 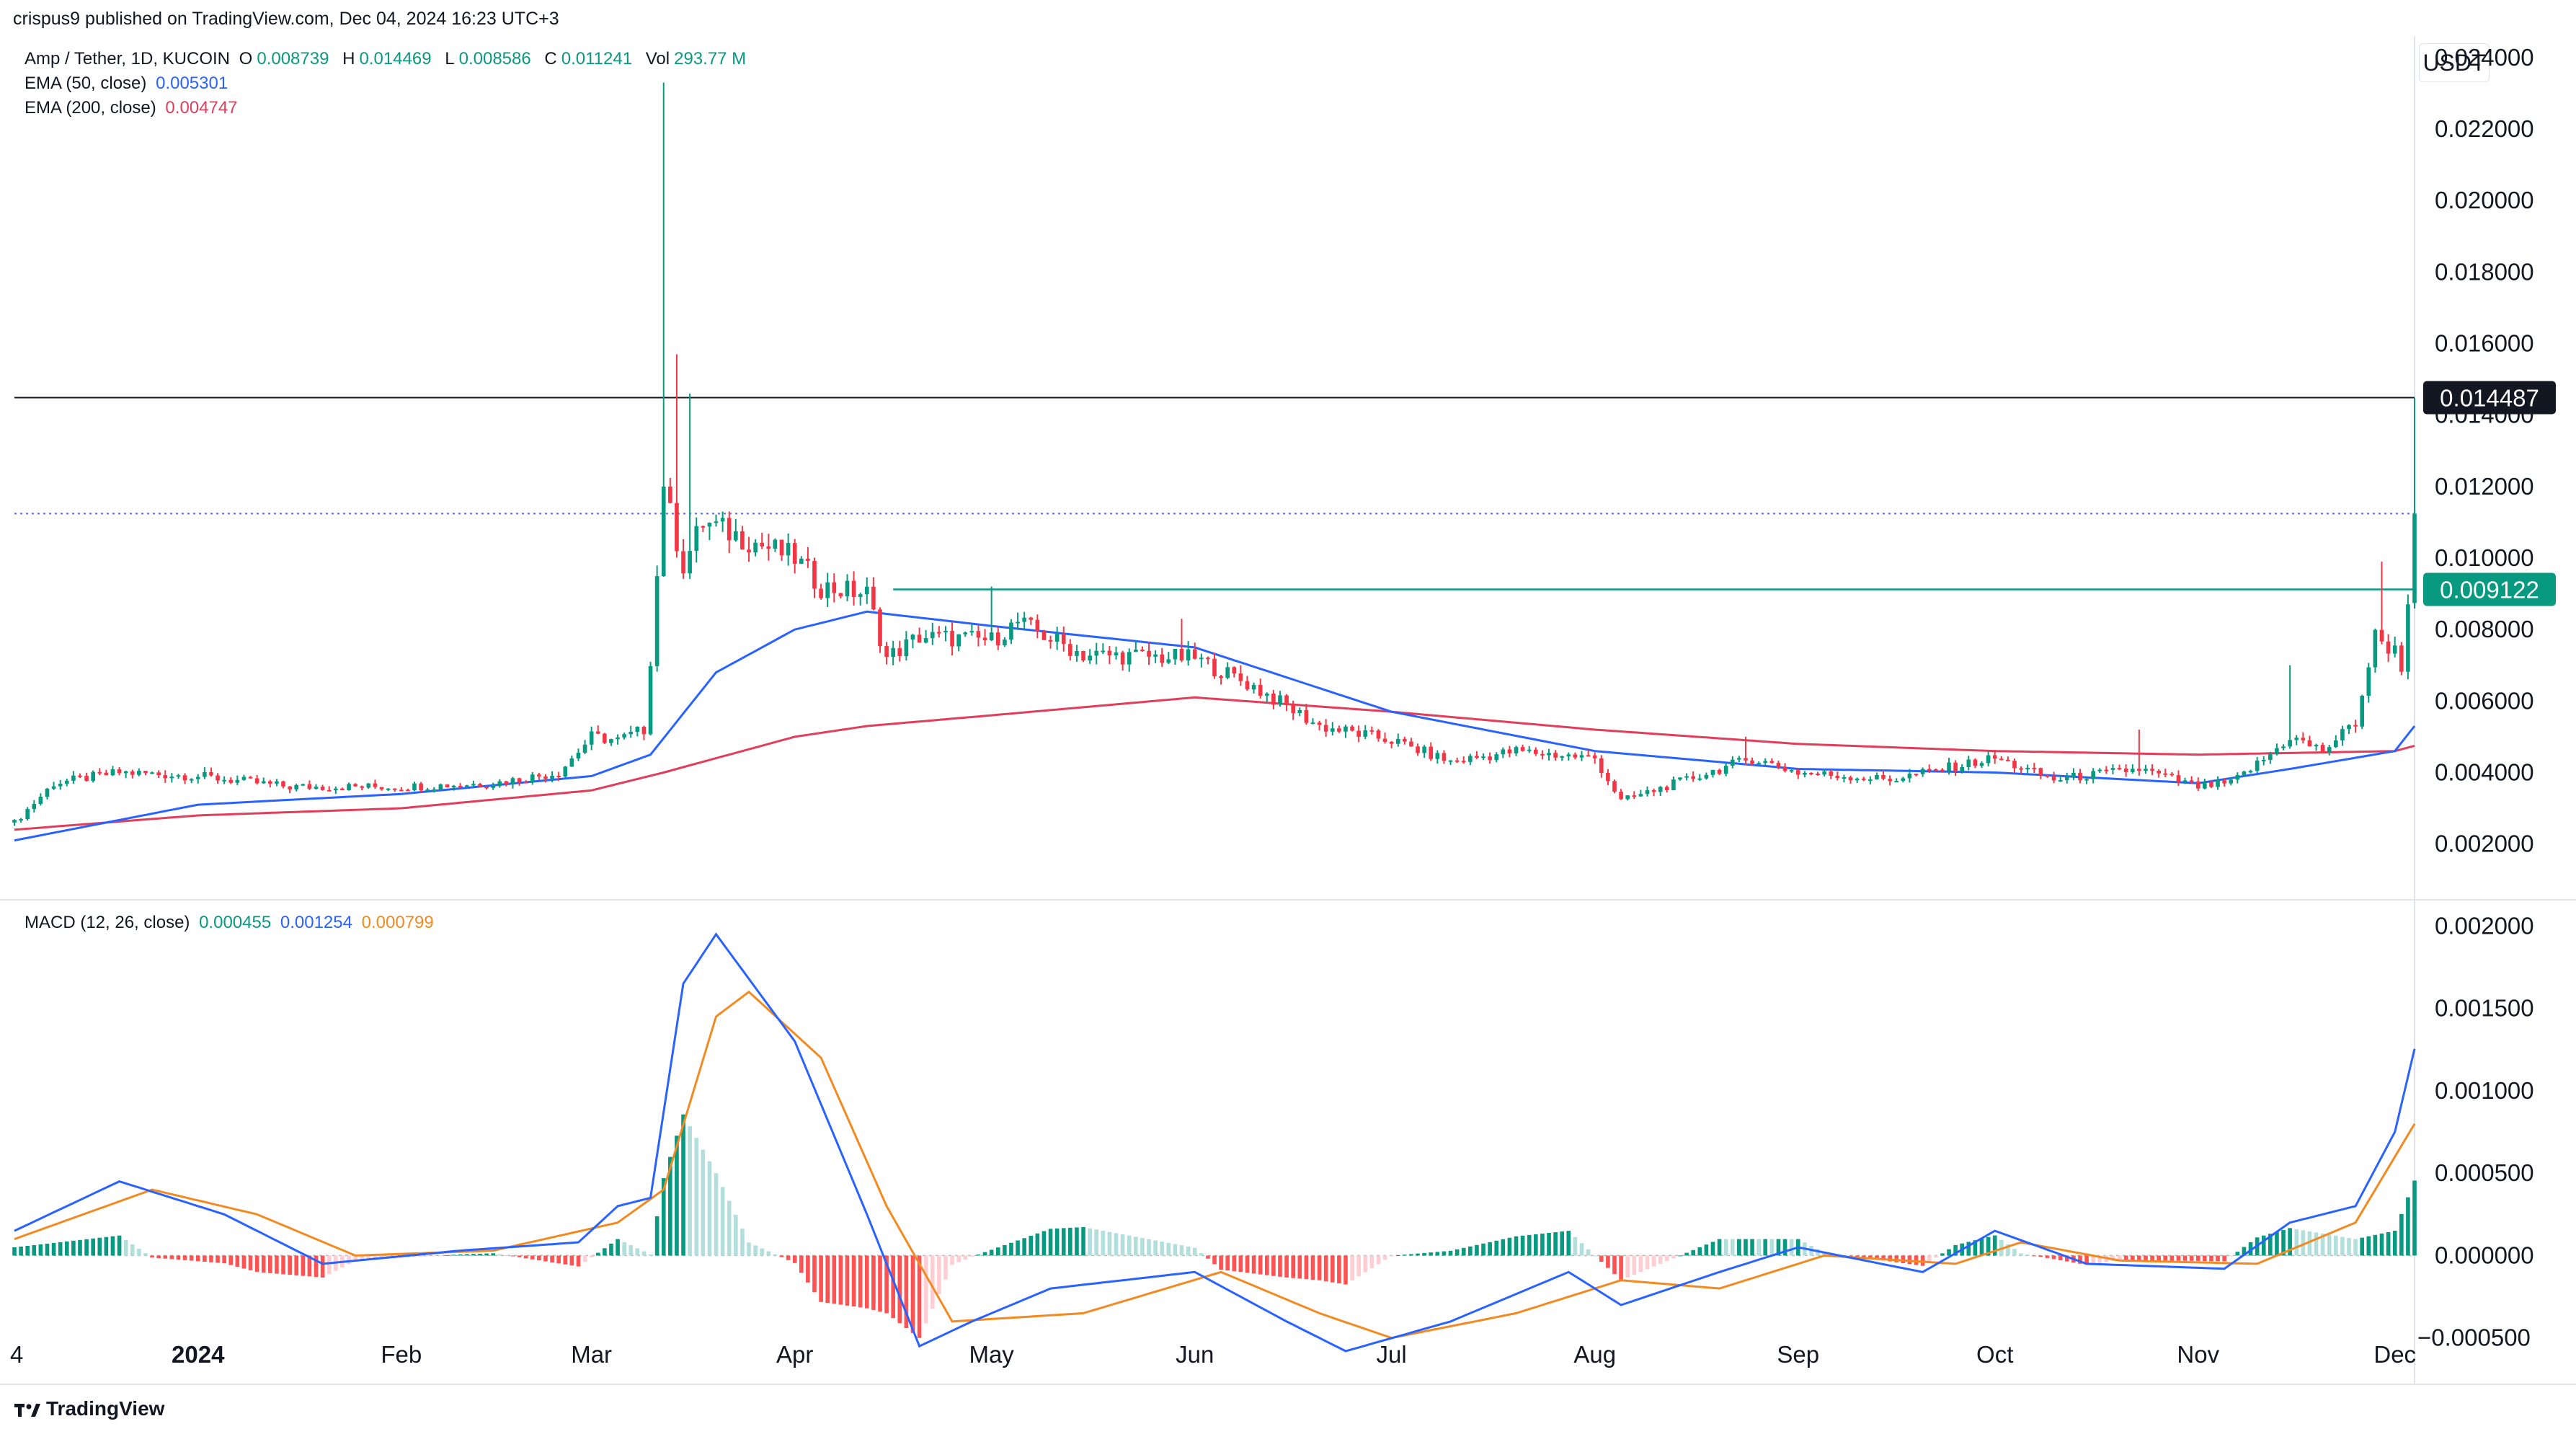 What do you see at coordinates (128, 59) in the screenshot?
I see `symbol-label: Amp / Tether, 1D, KUCOIN` at bounding box center [128, 59].